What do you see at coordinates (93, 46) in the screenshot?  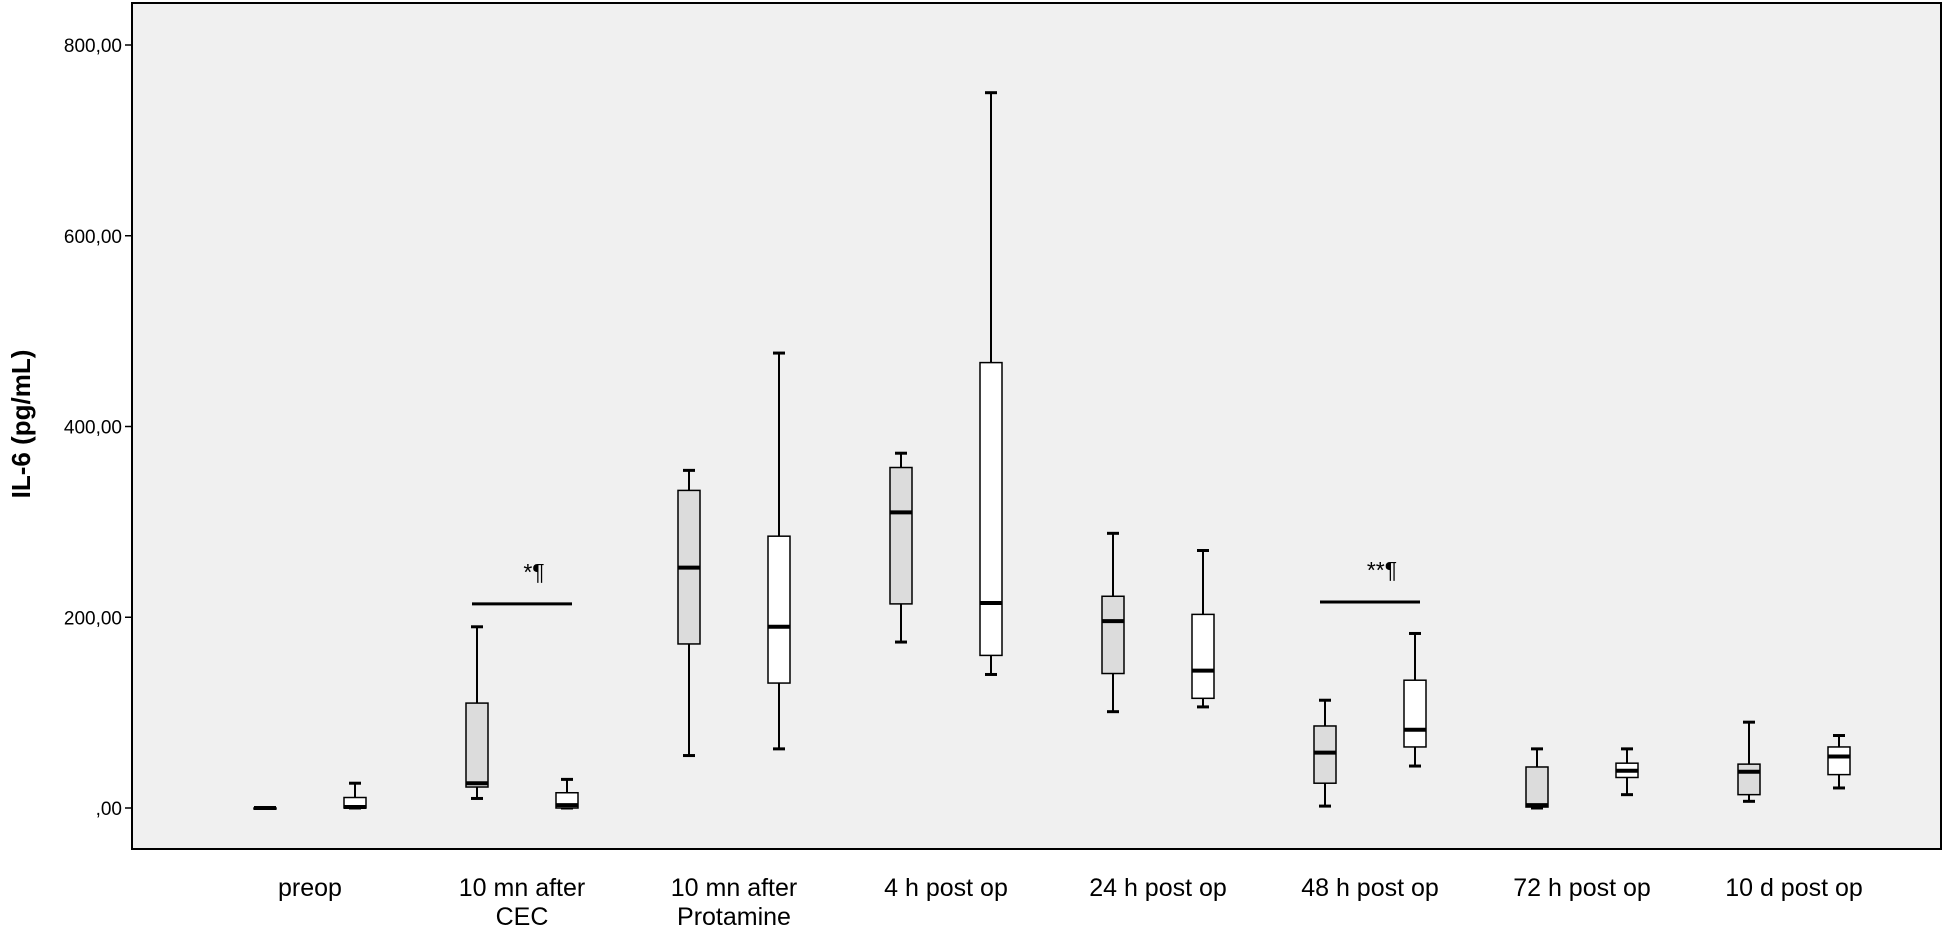 I see `y-tick-label-4: 800,00` at bounding box center [93, 46].